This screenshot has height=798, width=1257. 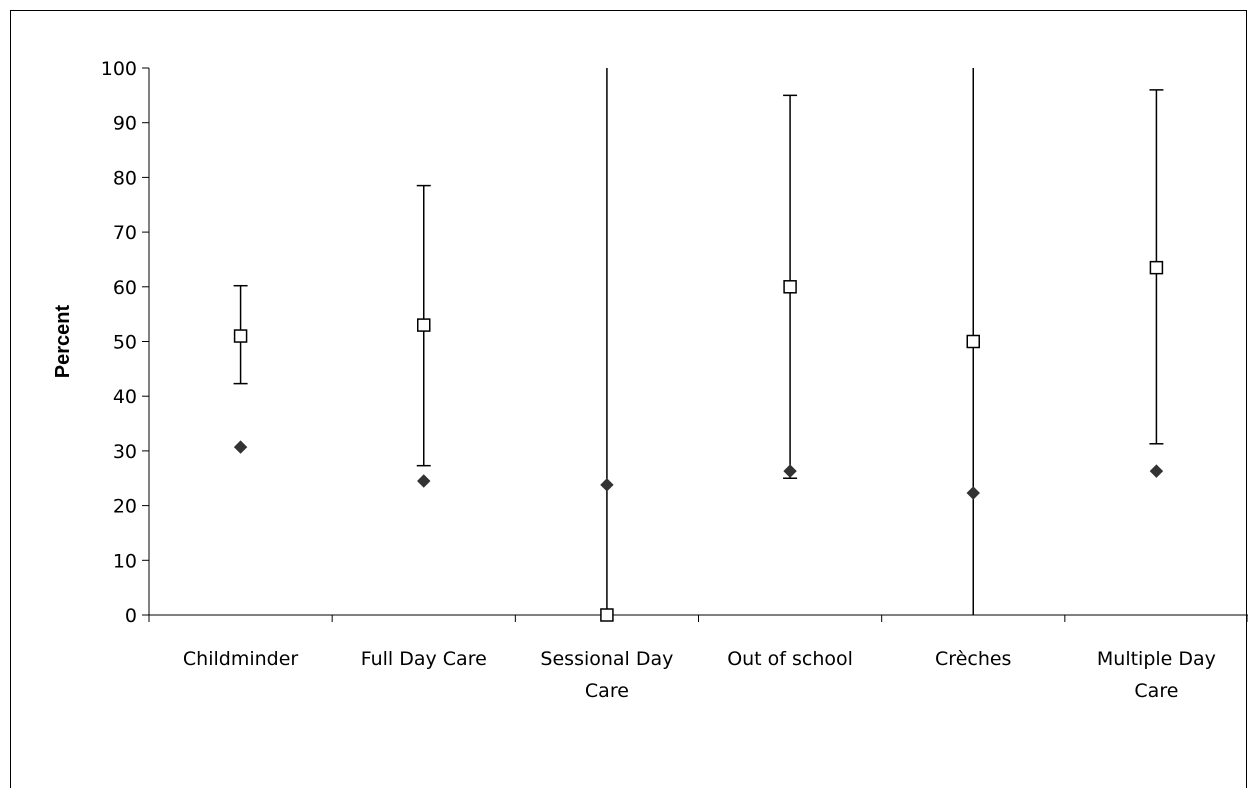 I want to click on diamond-series, so click(x=698, y=470).